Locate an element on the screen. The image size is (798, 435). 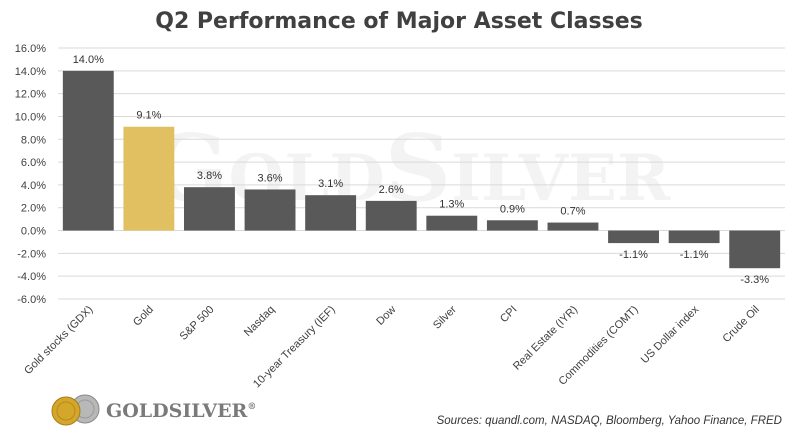
data-label: 3.1% is located at coordinates (330, 184).